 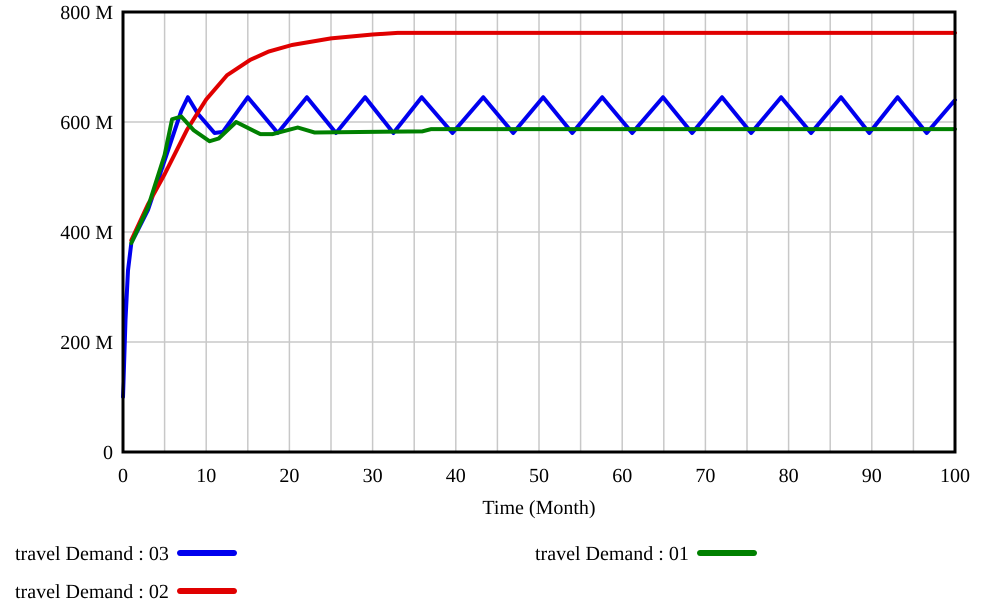 I want to click on y-tick-label: 600 M, so click(x=87, y=123).